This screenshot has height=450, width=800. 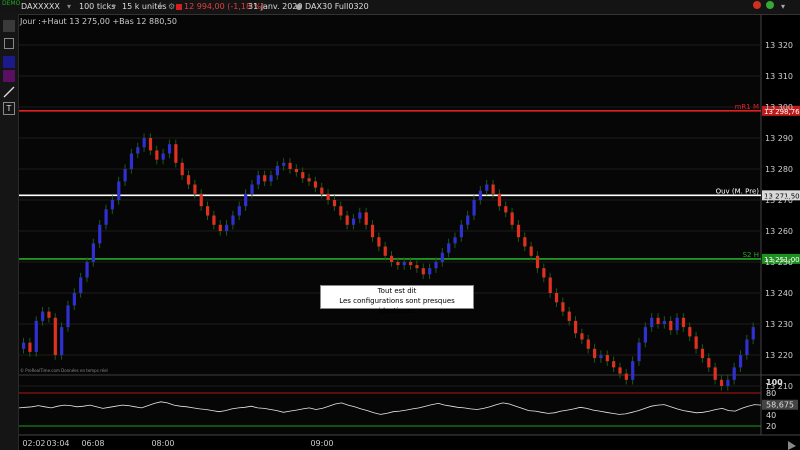 What do you see at coordinates (738, 191) in the screenshot?
I see `level-label: Ouv (M. Pre)` at bounding box center [738, 191].